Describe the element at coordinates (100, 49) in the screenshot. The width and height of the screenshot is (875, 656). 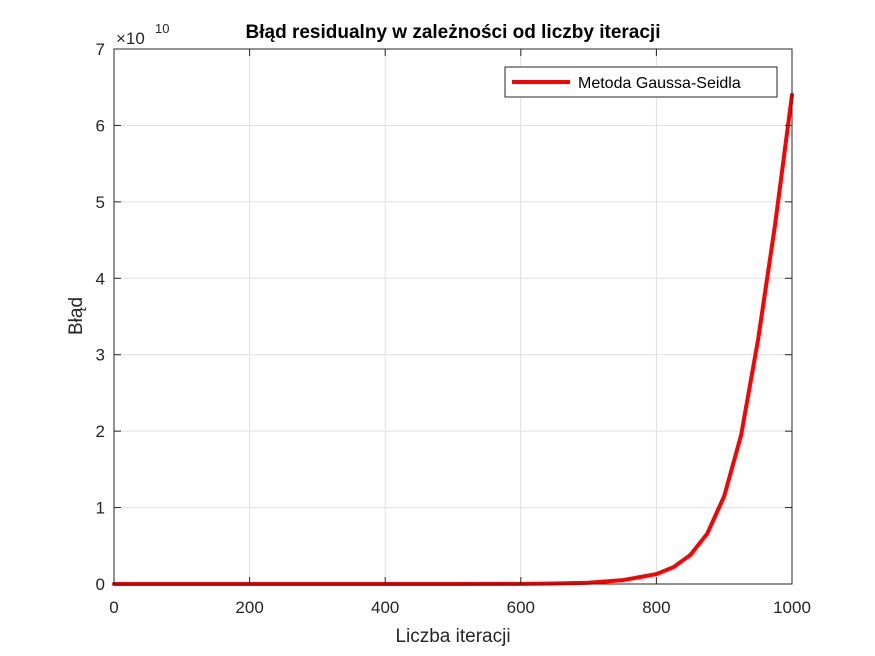
I see `y-tick-label: 7` at that location.